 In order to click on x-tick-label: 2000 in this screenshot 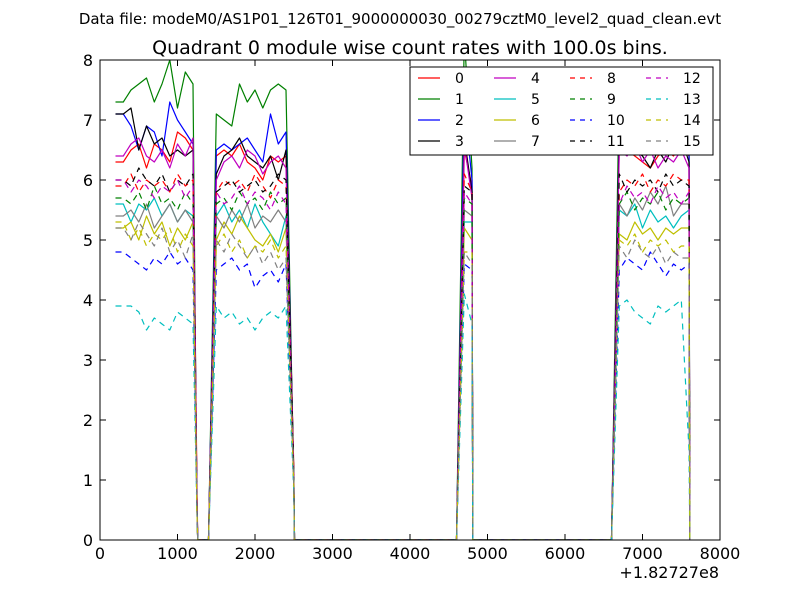, I will do `click(255, 553)`.